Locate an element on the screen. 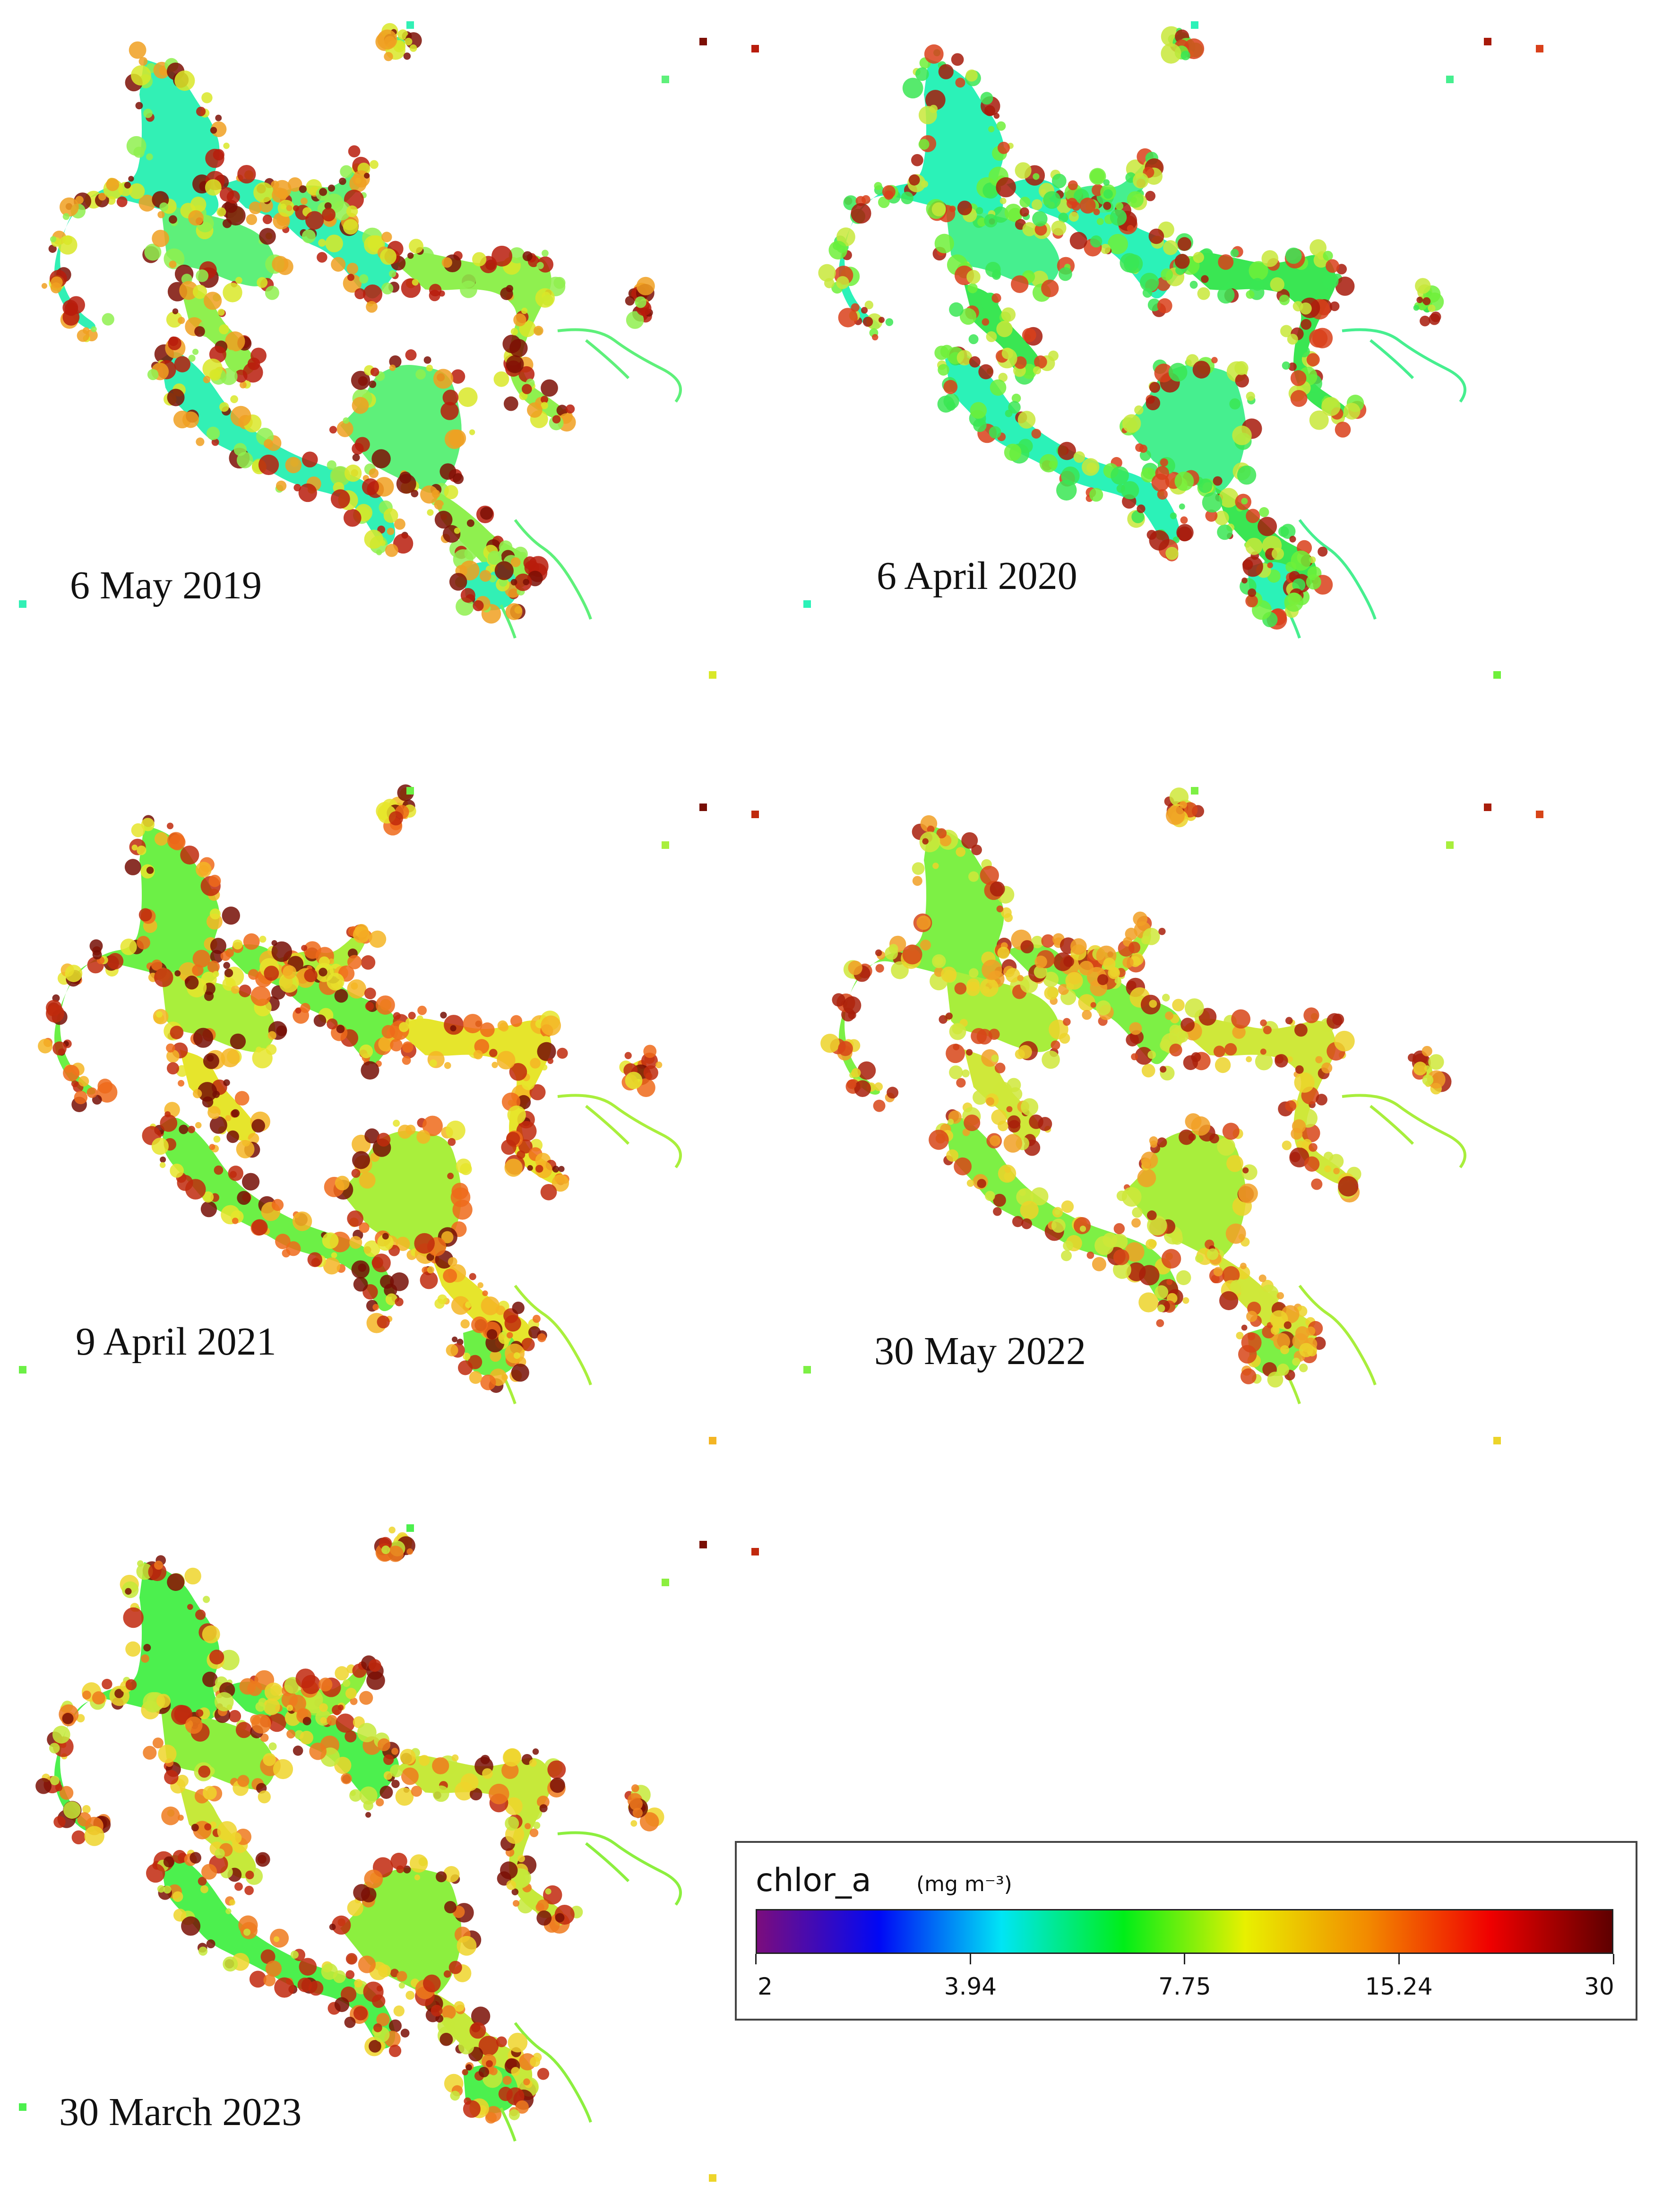  river-channel is located at coordinates (607, 359).